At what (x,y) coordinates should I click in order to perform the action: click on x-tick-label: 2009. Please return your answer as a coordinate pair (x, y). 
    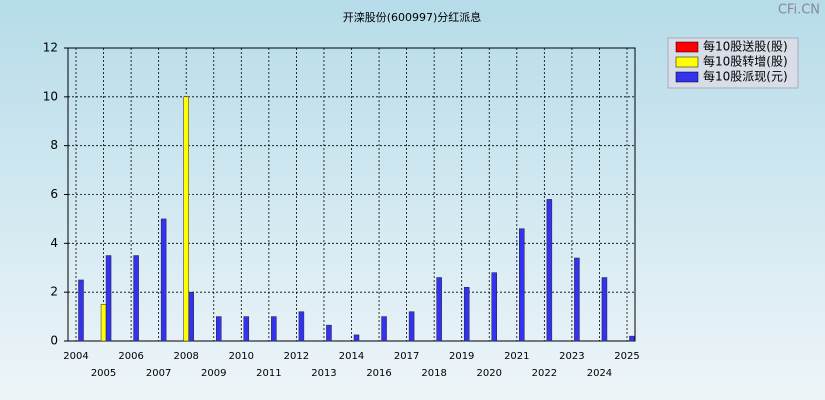
    Looking at the image, I should click on (213, 373).